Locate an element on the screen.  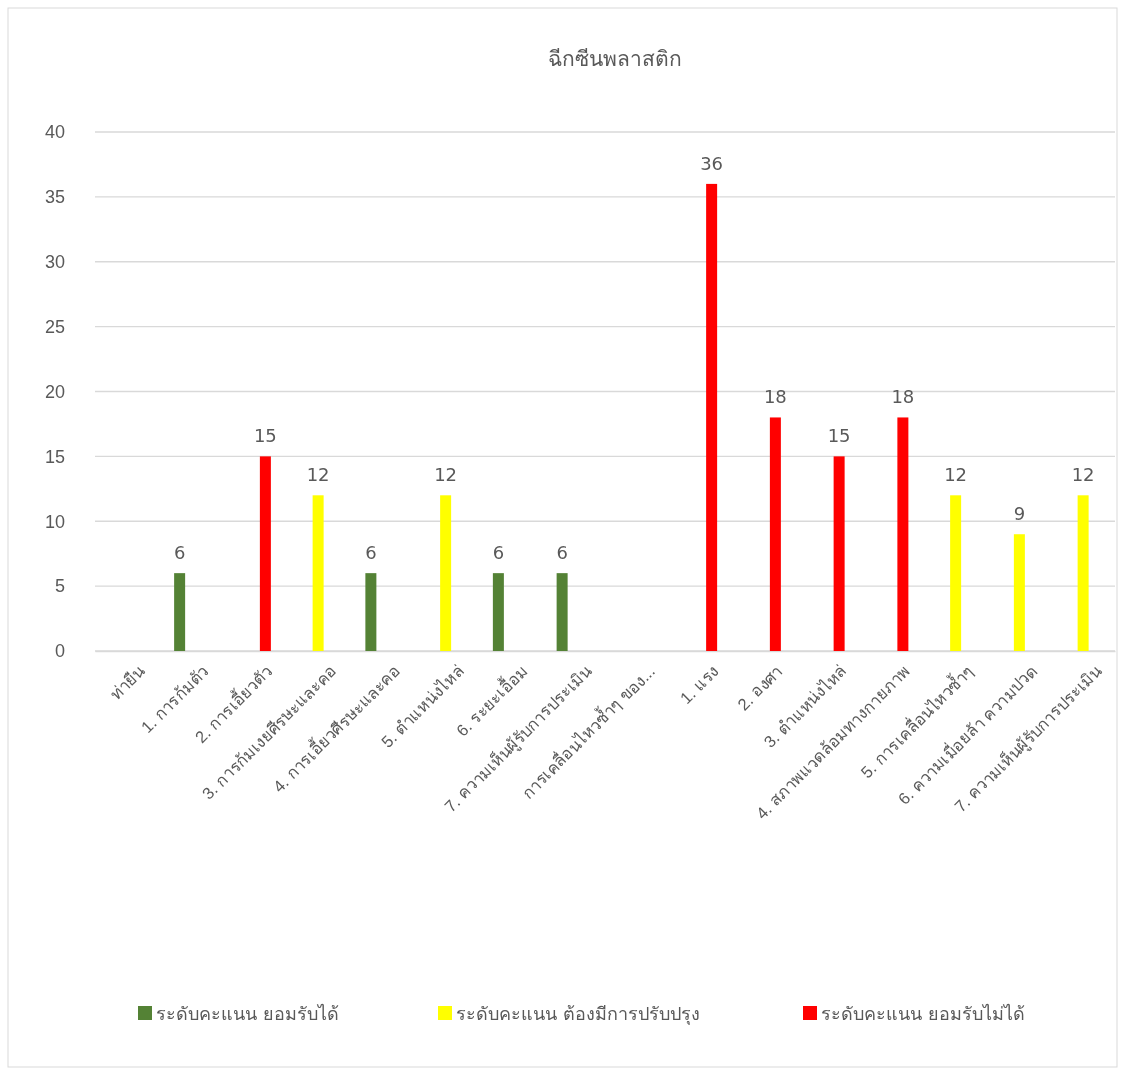
legend-label: ระดับคะแนน ต้องมีการปรับปรุง is located at coordinates (578, 1014).